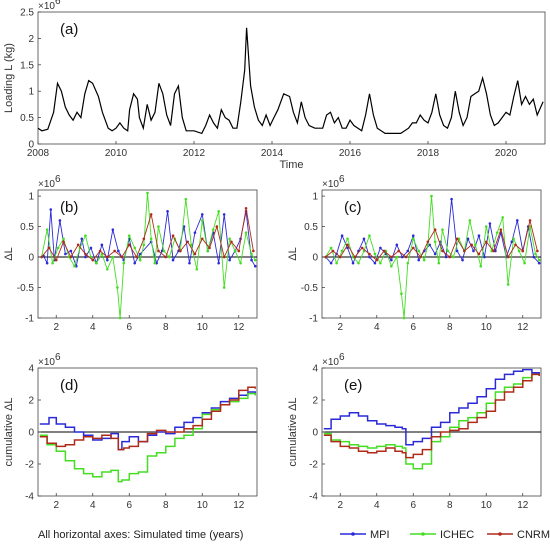 The image size is (550, 547). I want to click on y-tick-label: -4, so click(313, 497).